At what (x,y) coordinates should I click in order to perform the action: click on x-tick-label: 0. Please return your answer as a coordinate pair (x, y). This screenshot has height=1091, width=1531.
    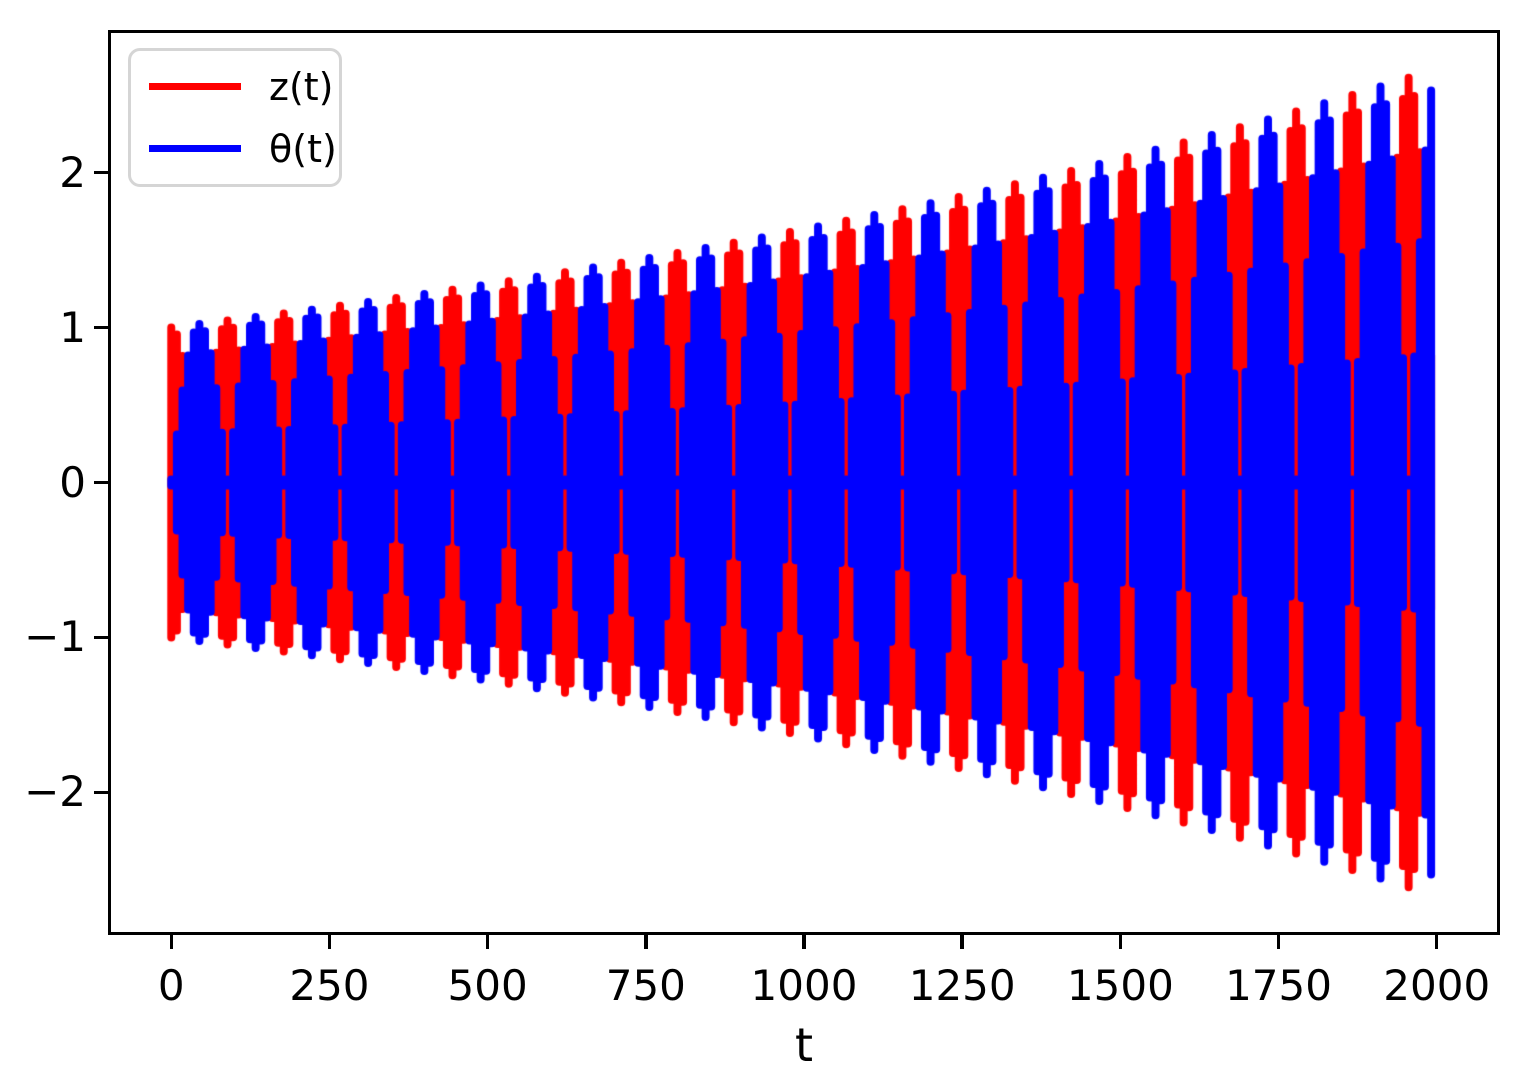
    Looking at the image, I should click on (171, 985).